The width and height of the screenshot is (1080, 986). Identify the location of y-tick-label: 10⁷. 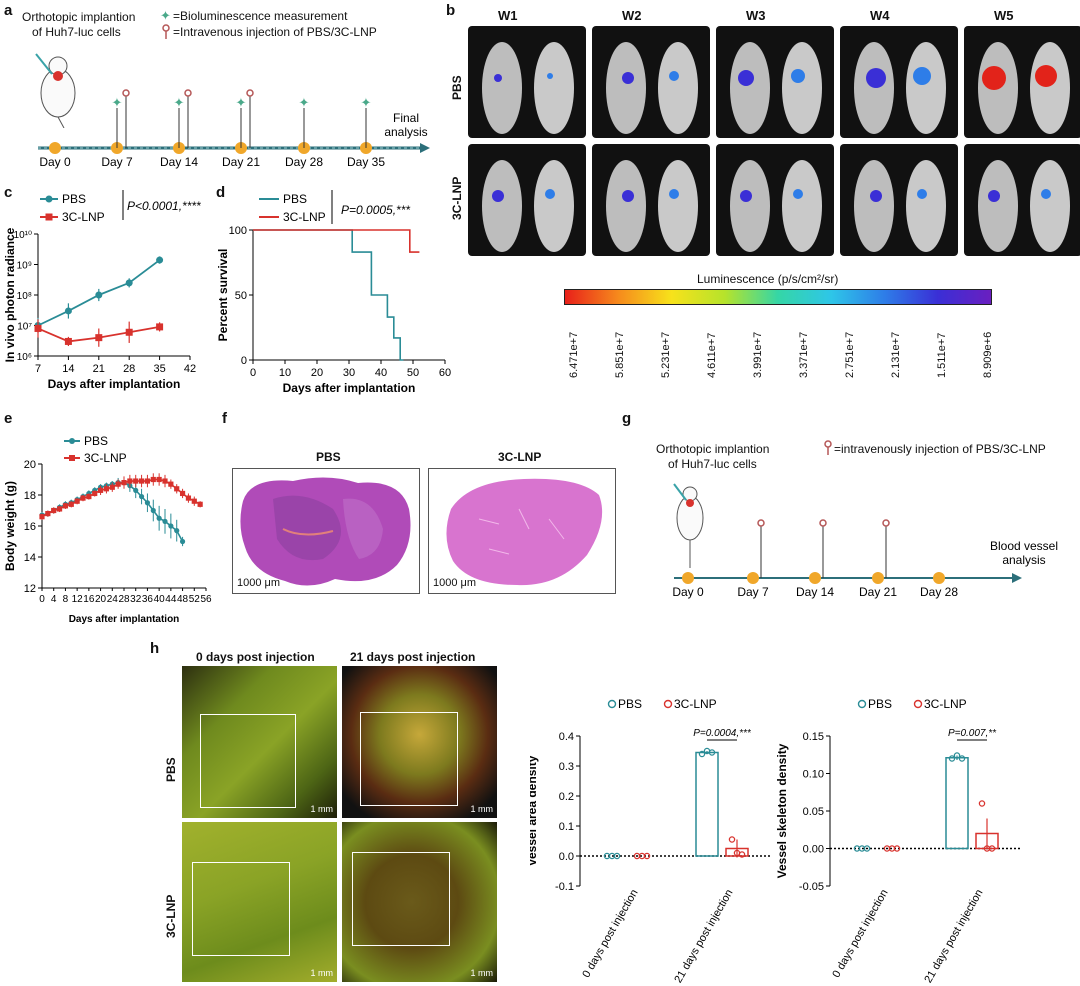
(24, 327).